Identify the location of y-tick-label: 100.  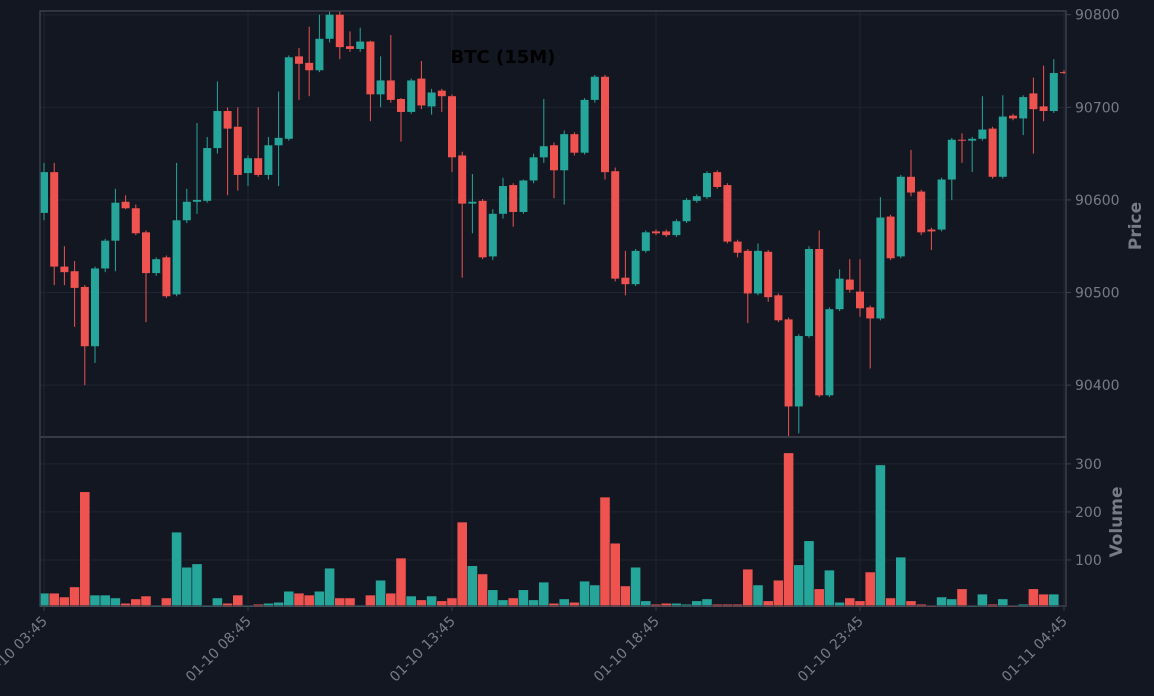
(1088, 561).